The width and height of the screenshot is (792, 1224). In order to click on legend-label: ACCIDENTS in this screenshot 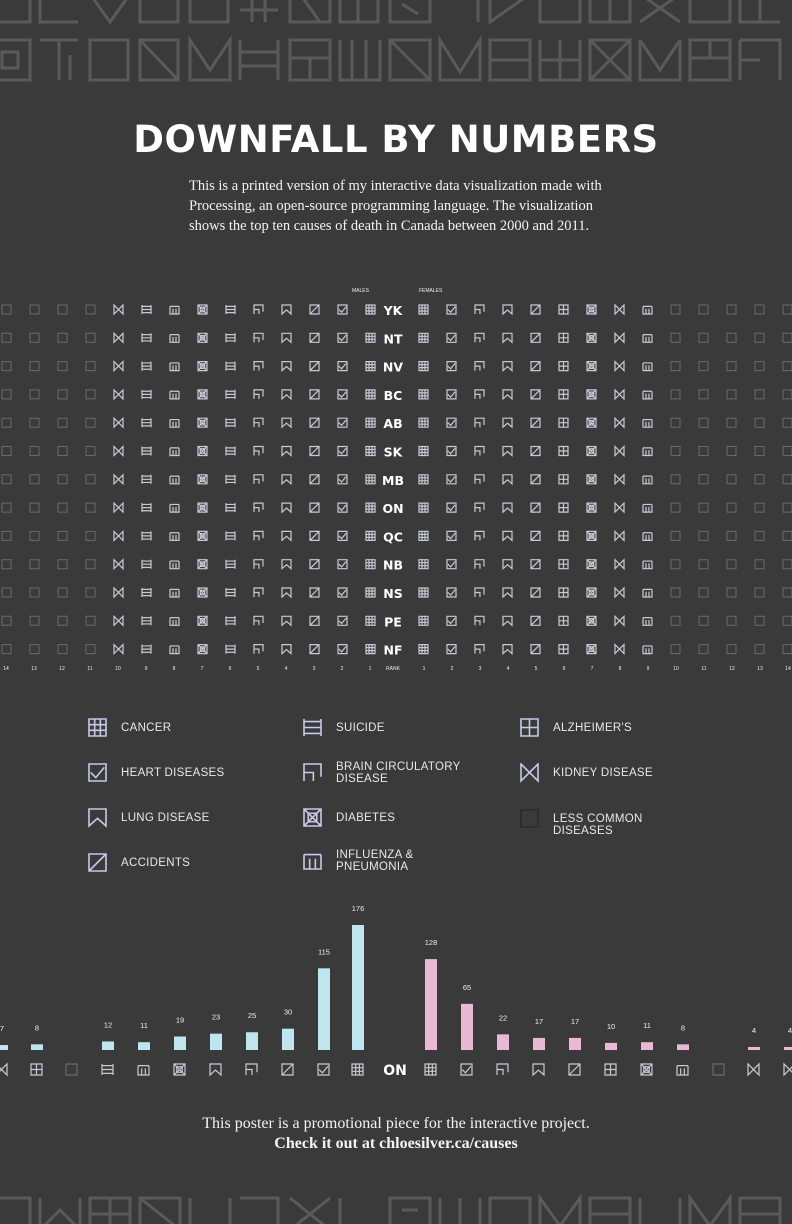, I will do `click(156, 863)`.